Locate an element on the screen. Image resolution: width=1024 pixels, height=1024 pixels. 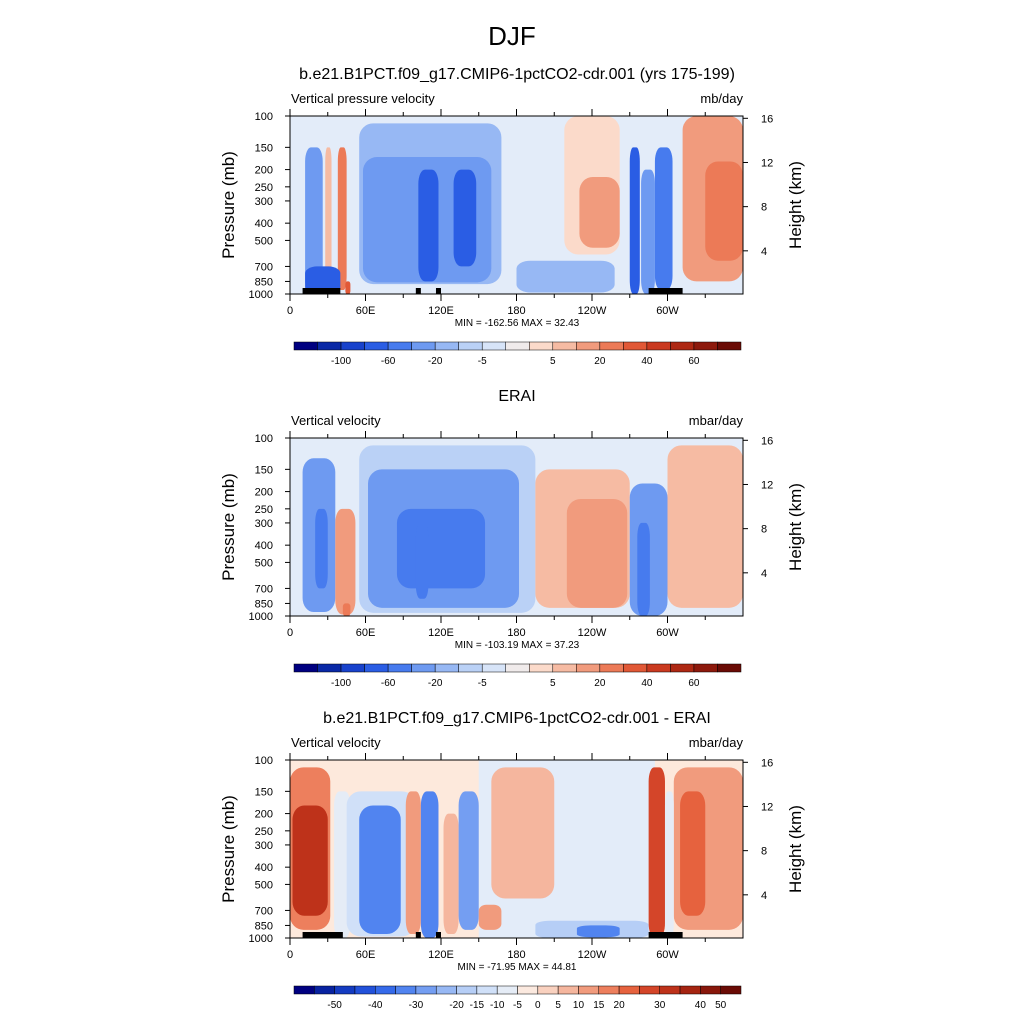
min-max-stats: MIN = -103.19 MAX = 37.23 is located at coordinates (517, 645).